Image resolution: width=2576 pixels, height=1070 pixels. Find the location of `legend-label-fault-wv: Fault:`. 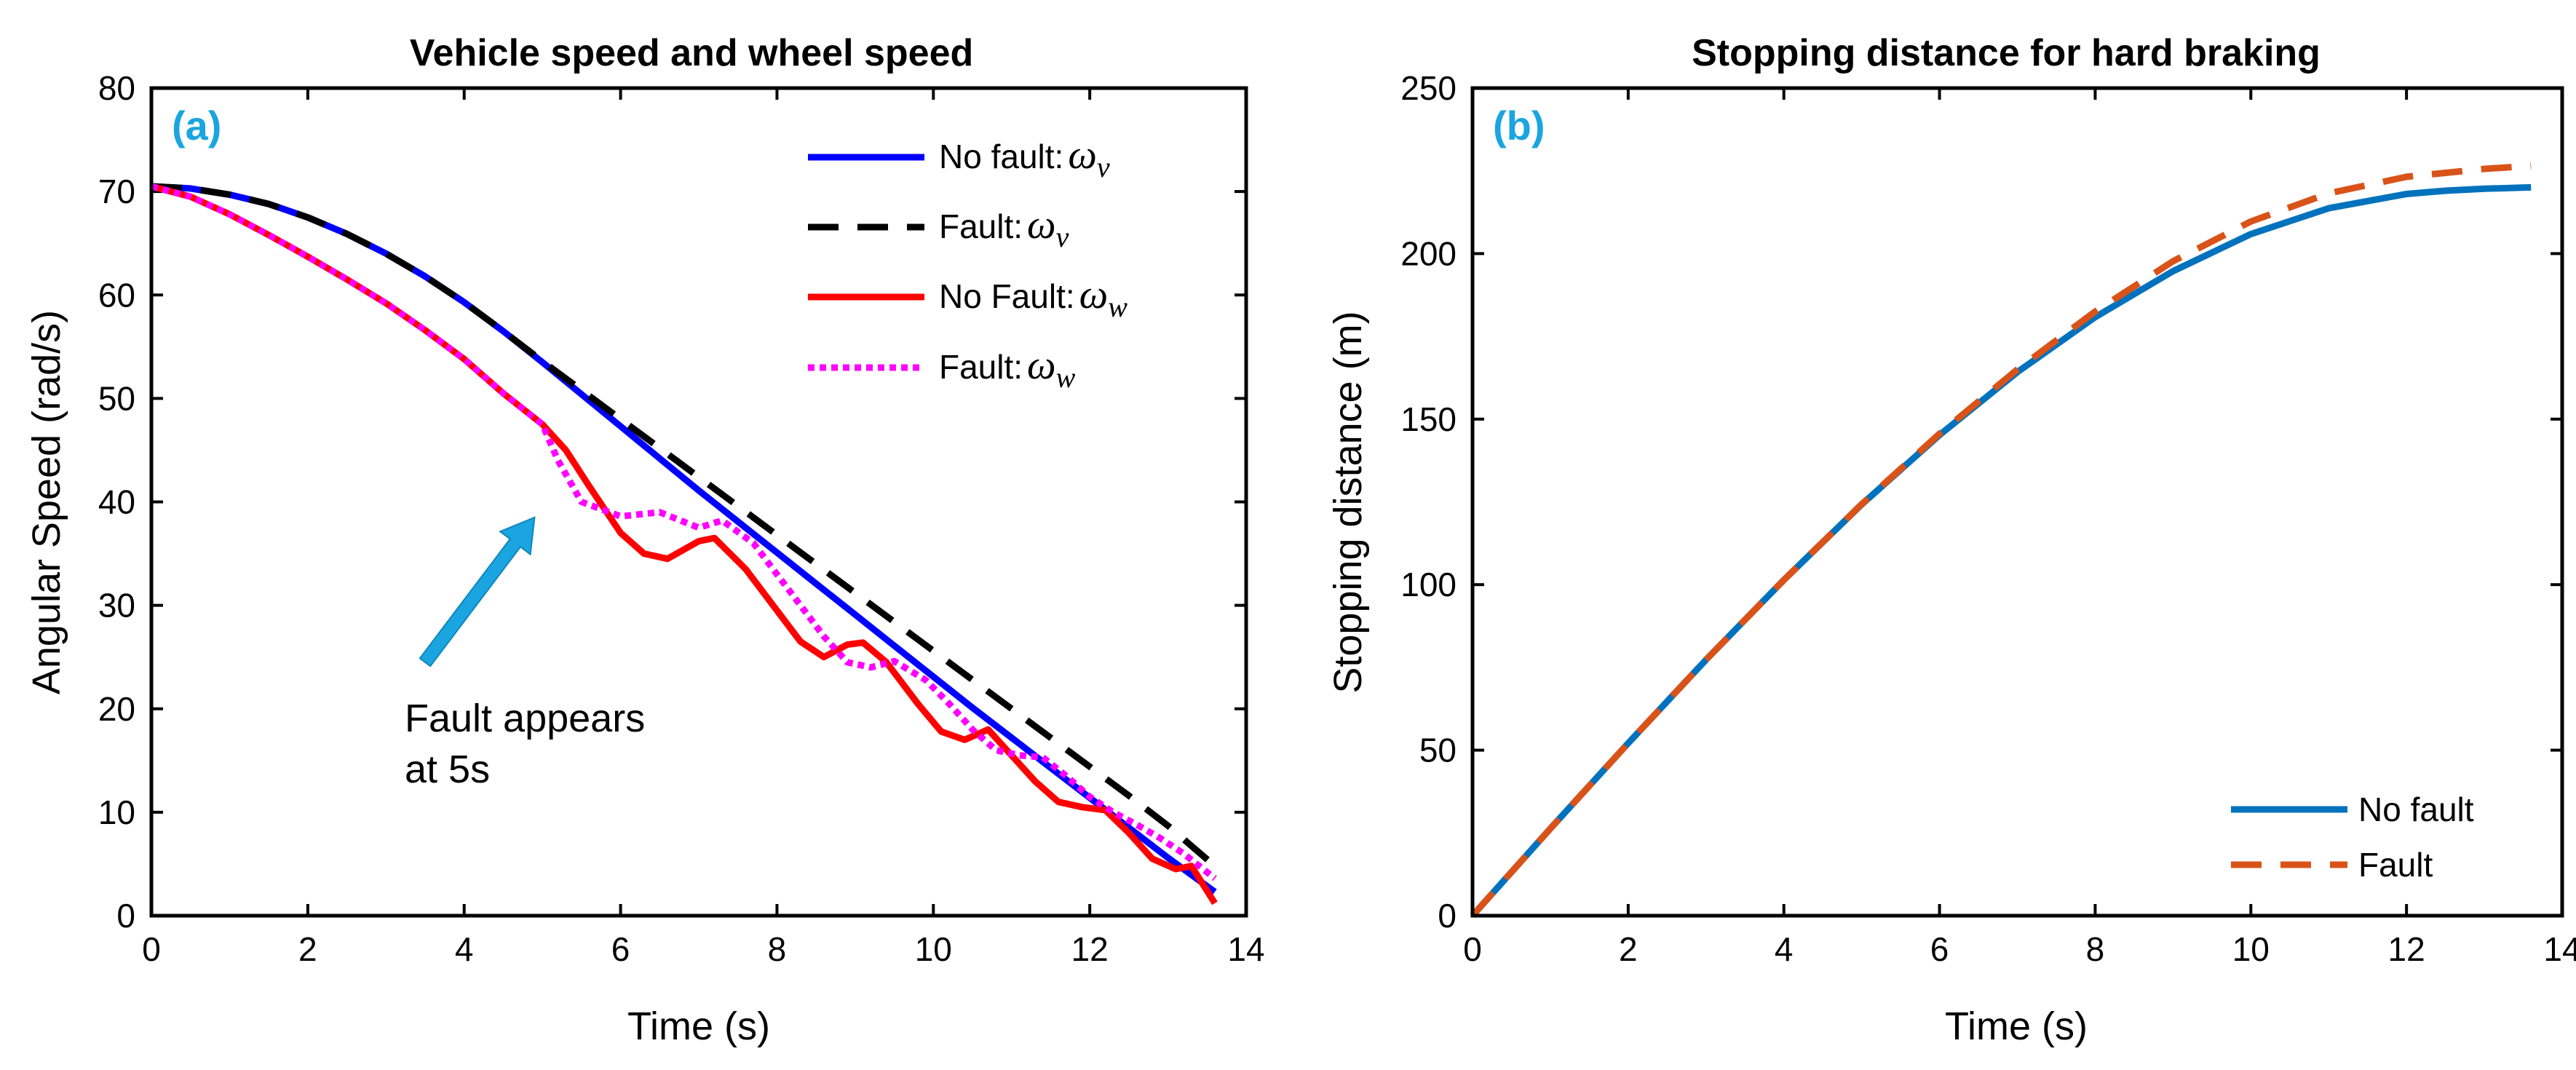

legend-label-fault-wv: Fault: is located at coordinates (981, 226).